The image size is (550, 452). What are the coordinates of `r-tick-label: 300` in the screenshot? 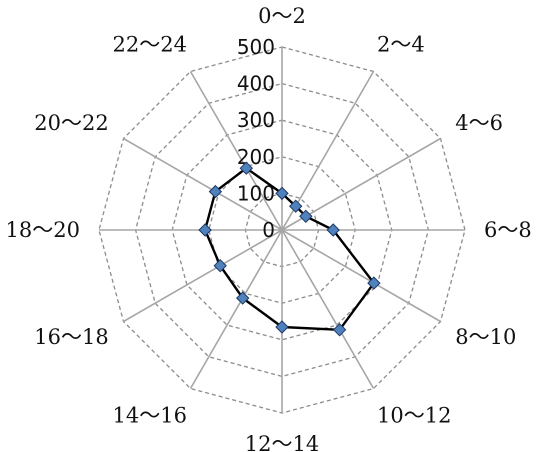 It's located at (256, 120).